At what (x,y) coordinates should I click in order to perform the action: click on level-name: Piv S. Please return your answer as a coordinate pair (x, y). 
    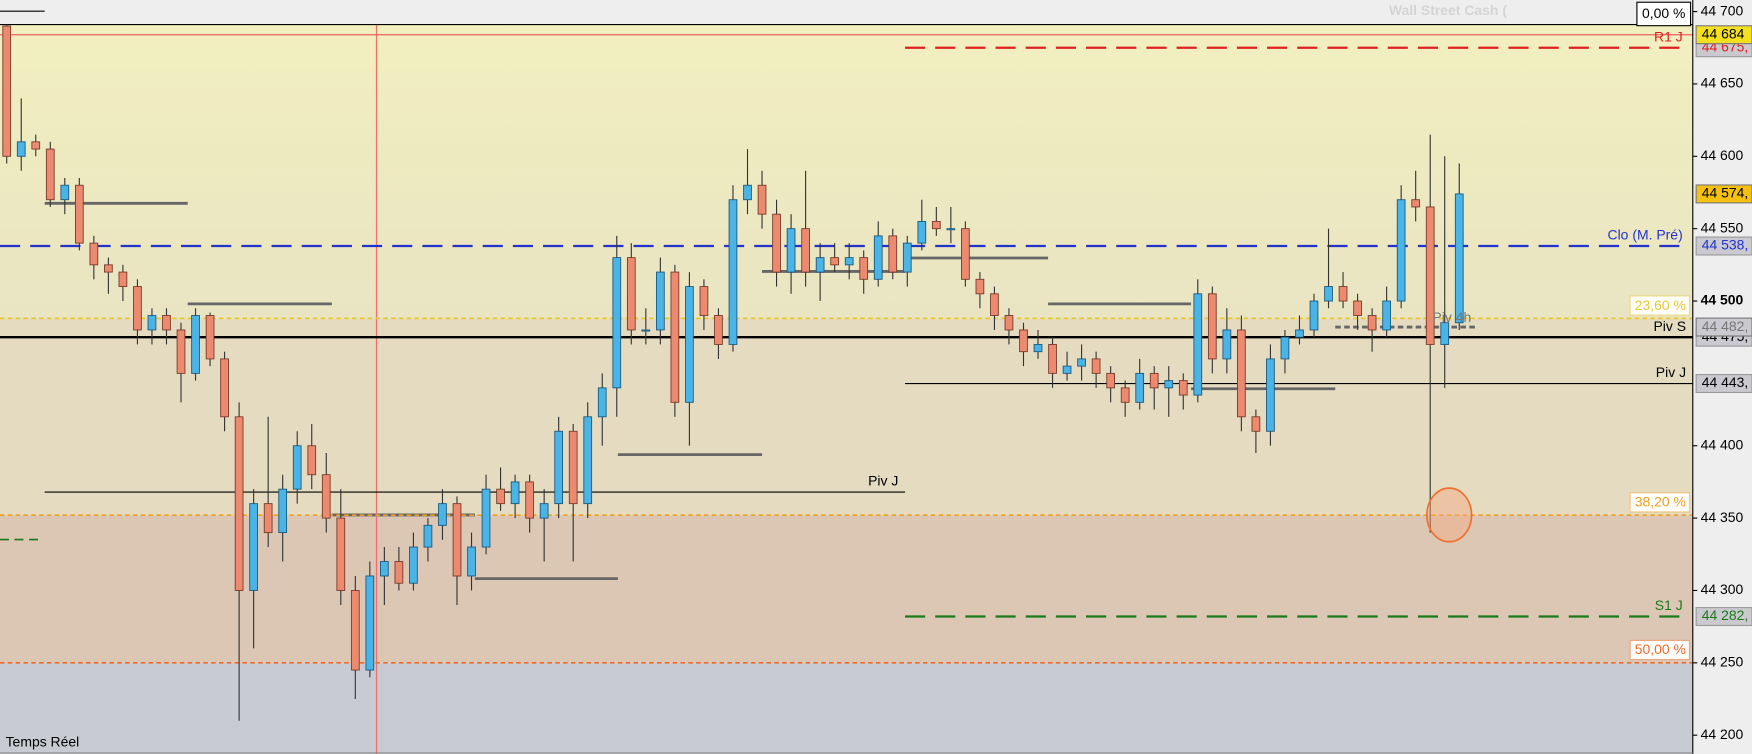
    Looking at the image, I should click on (1669, 326).